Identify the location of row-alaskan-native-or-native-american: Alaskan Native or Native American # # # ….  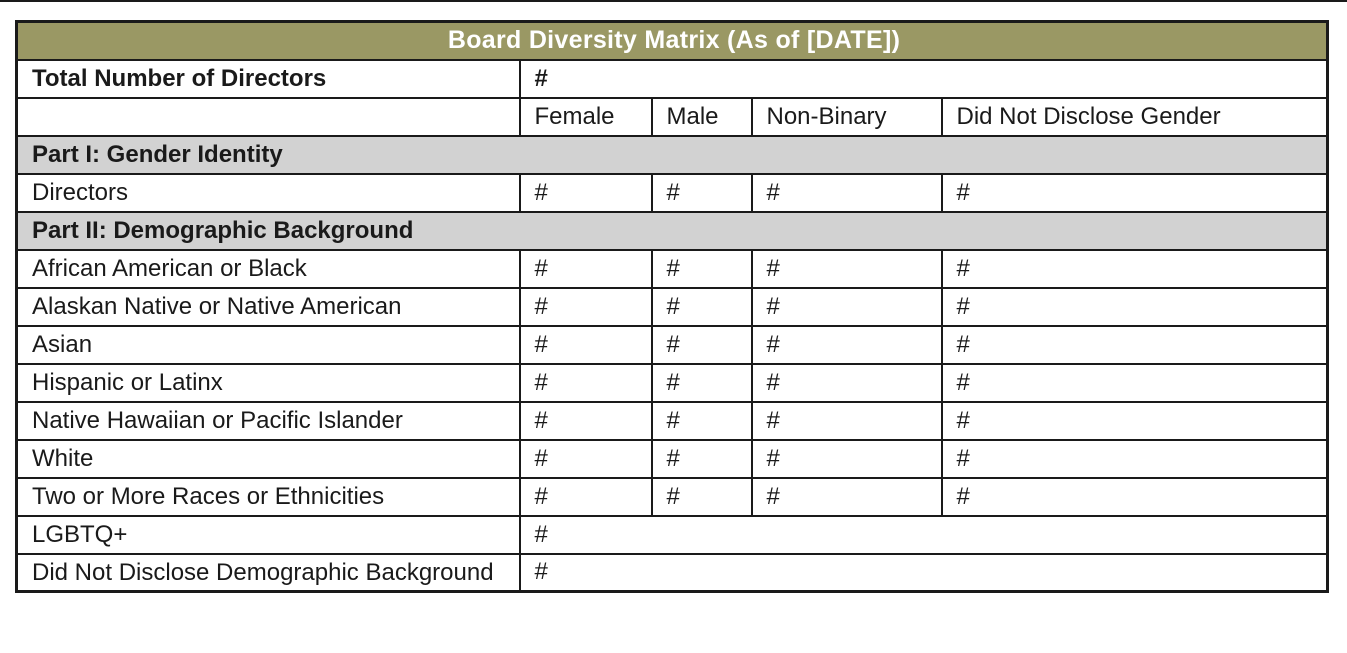
(672, 306).